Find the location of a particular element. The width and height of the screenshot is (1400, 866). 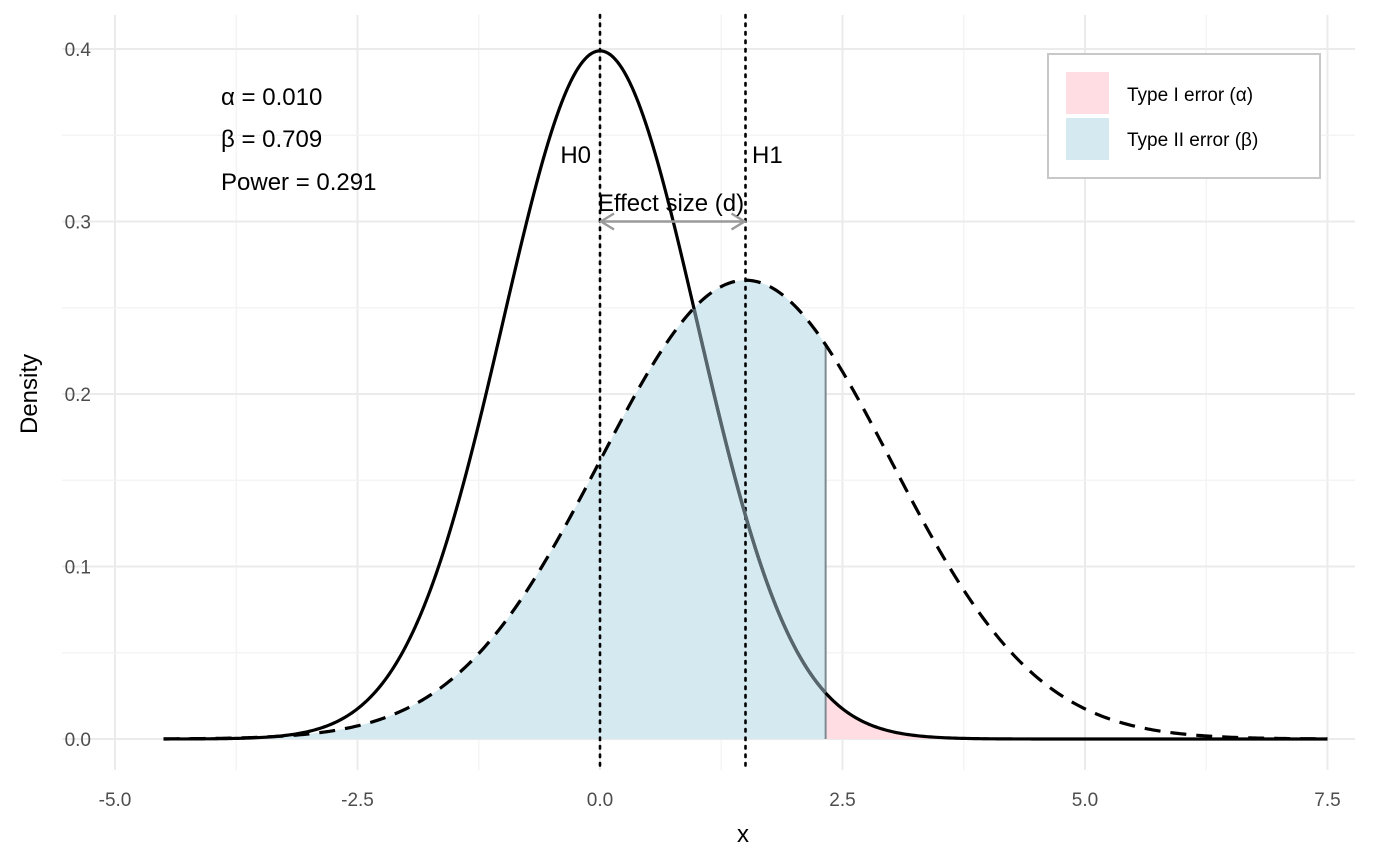

y-tick-label: 0.2 is located at coordinates (78, 395).